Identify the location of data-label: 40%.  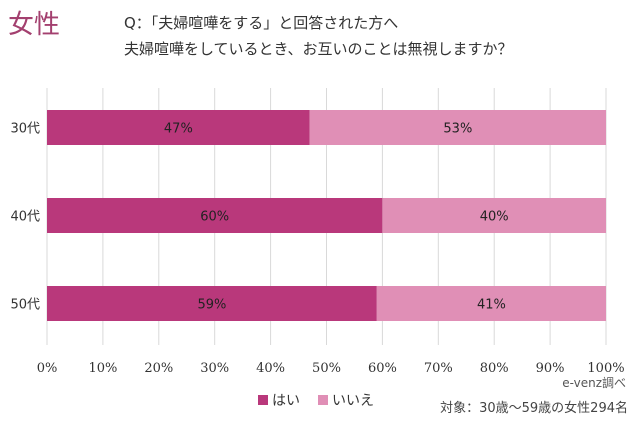
(494, 217).